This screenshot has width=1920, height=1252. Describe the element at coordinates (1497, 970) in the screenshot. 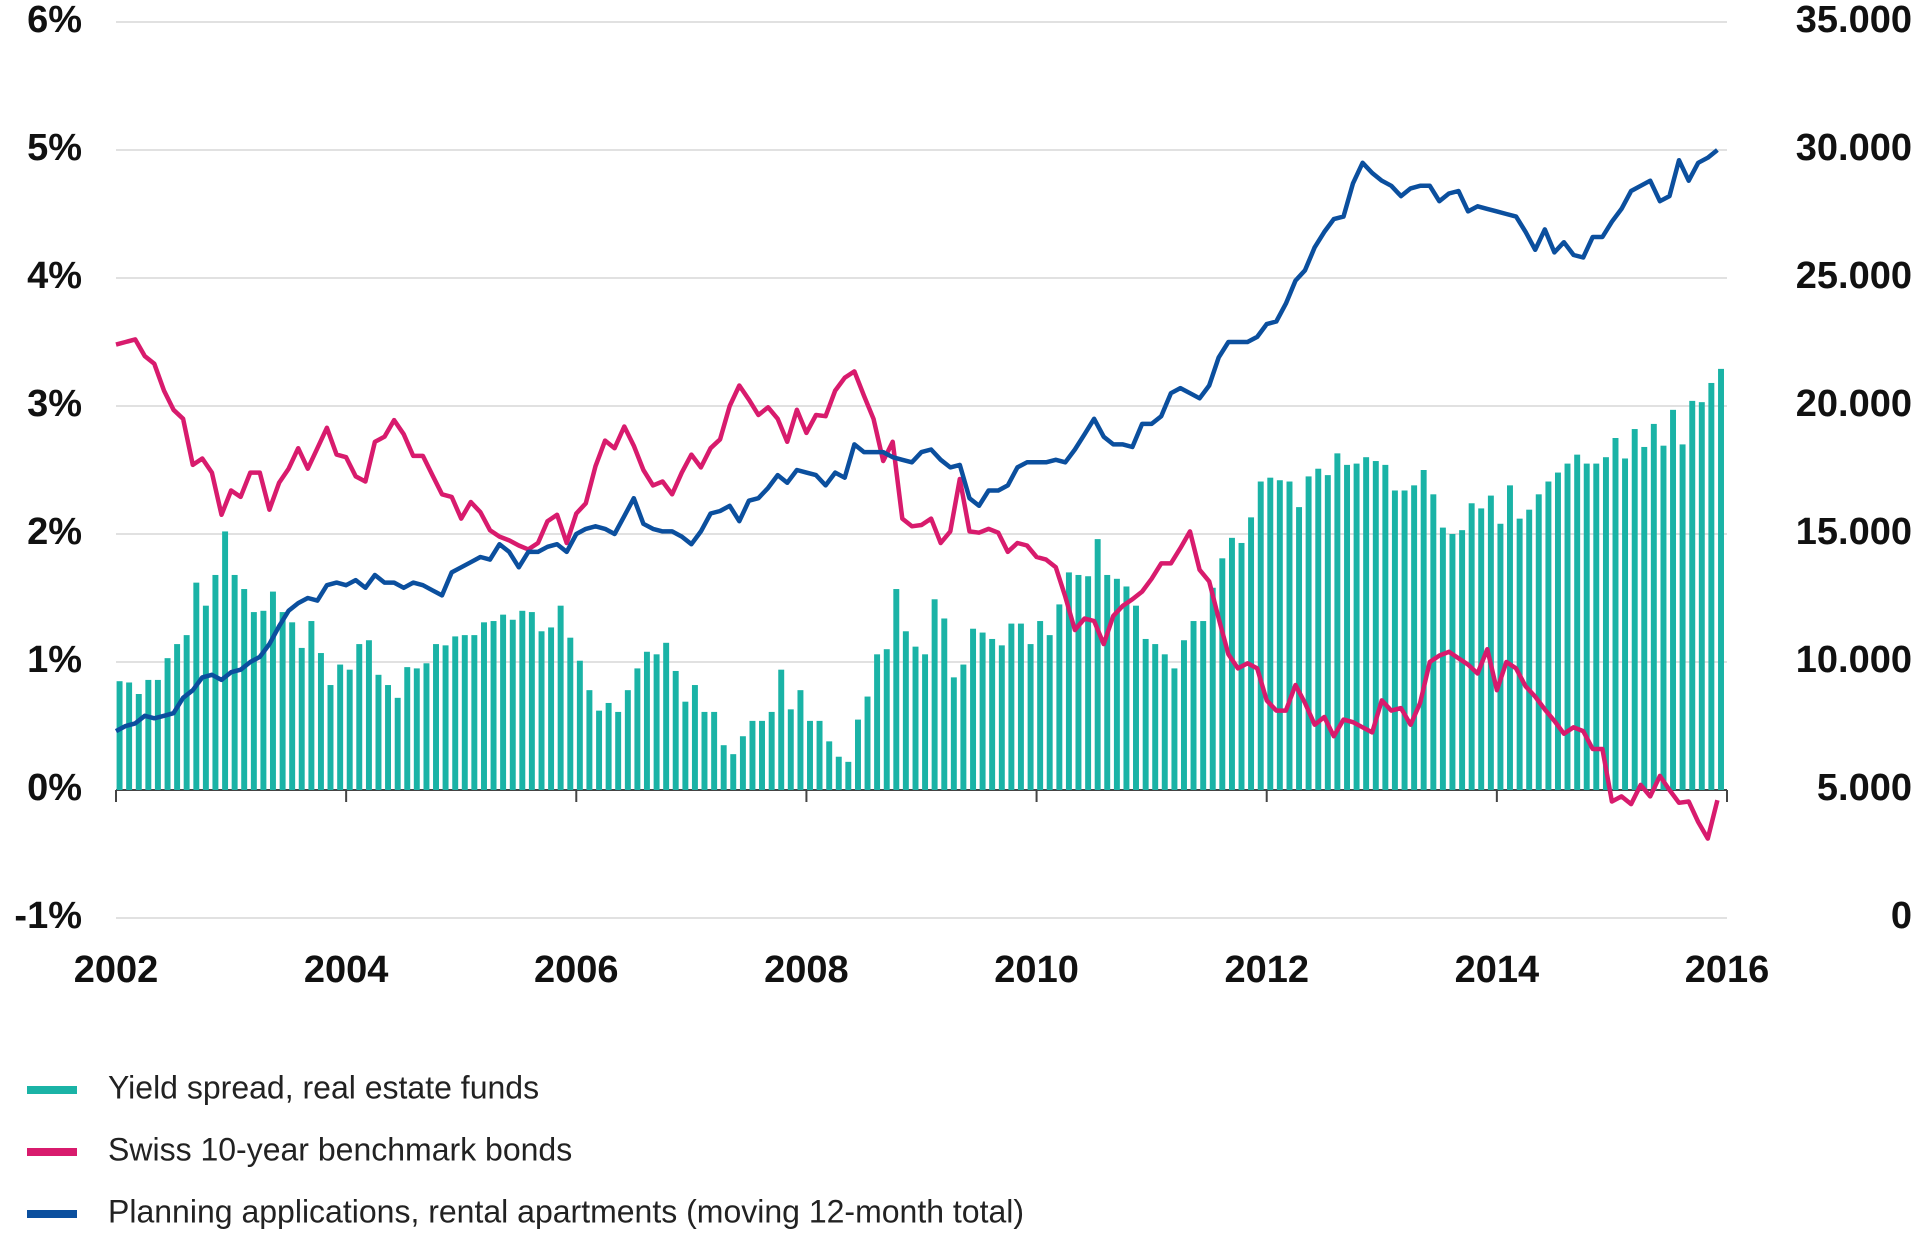

I see `x-tick-label: 2014` at that location.